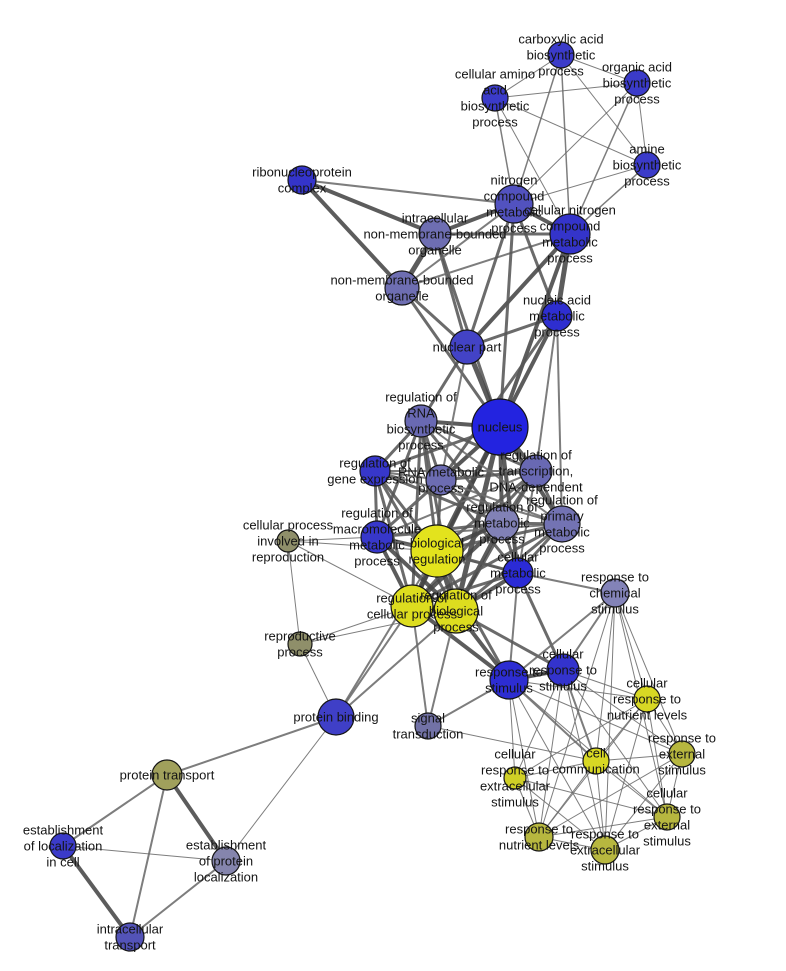  What do you see at coordinates (514, 204) in the screenshot?
I see `node-nitrogen-compound-metabolic-process` at bounding box center [514, 204].